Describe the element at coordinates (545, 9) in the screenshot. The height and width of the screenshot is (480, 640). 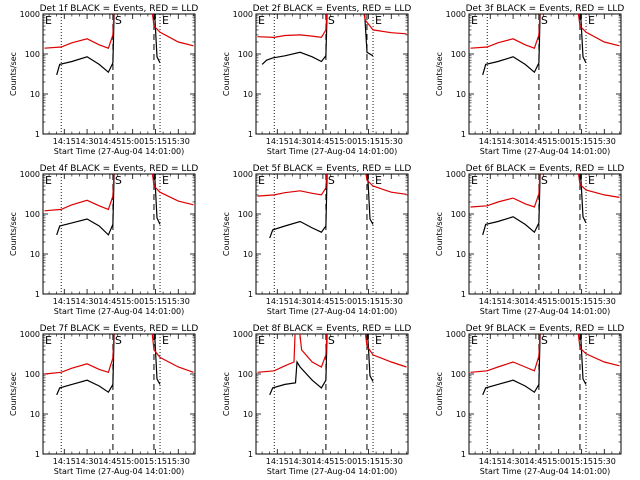
I see `panel-title: Det 3f BLACK = Events, RED = LLD` at that location.